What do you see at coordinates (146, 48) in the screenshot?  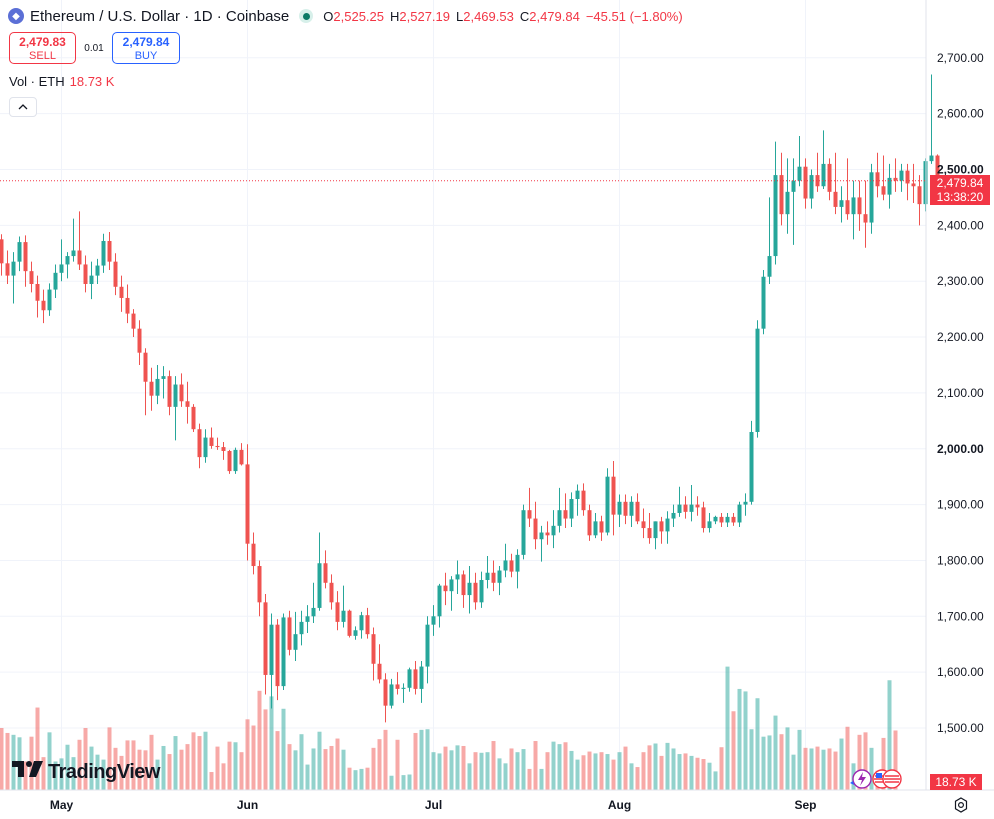 I see `buy-button: 2,479.84 BUY` at bounding box center [146, 48].